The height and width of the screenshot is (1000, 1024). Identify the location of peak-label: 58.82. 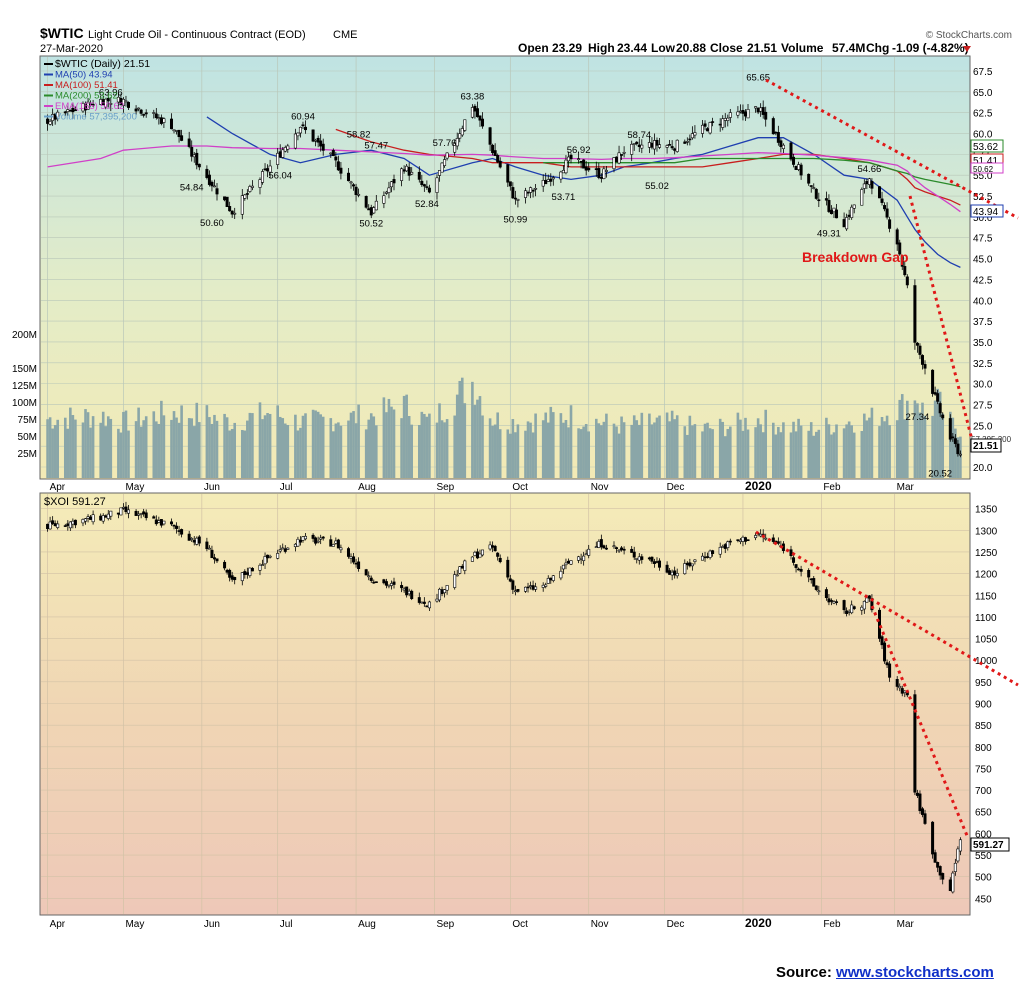
(359, 134).